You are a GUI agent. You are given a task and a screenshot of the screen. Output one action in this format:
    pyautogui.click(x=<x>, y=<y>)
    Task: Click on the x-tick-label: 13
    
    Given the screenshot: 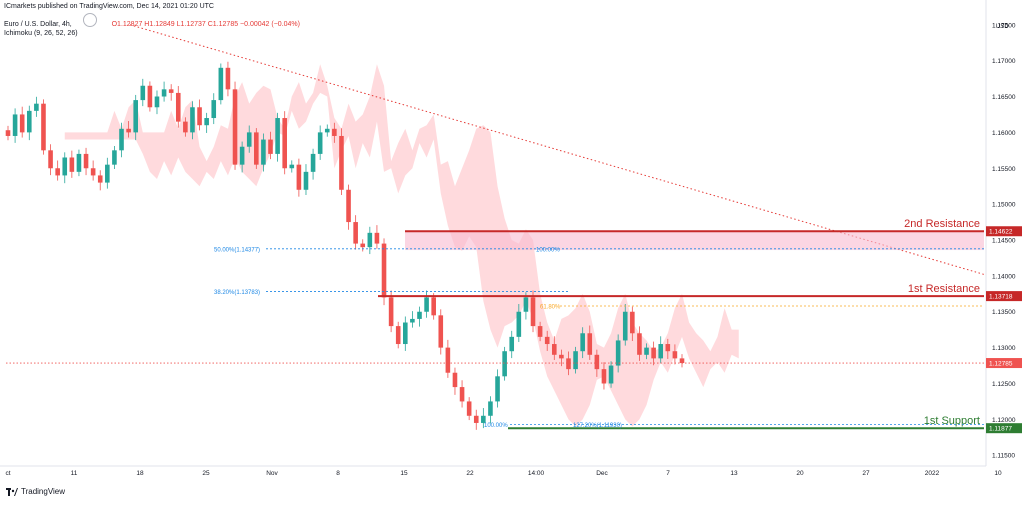 What is the action you would take?
    pyautogui.click(x=734, y=473)
    